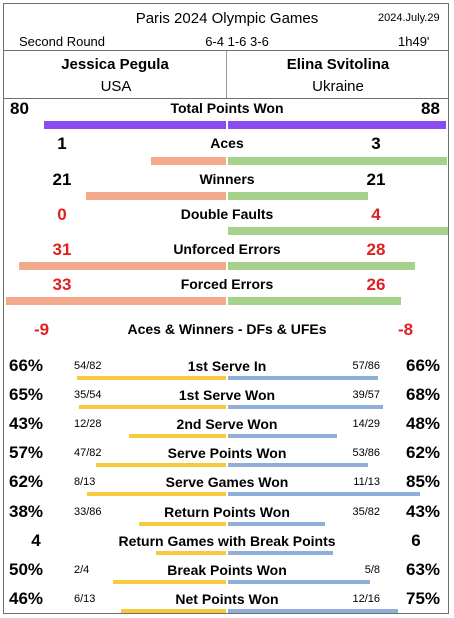 The width and height of the screenshot is (454, 618). What do you see at coordinates (62, 284) in the screenshot?
I see `stat-left-value: 33` at bounding box center [62, 284].